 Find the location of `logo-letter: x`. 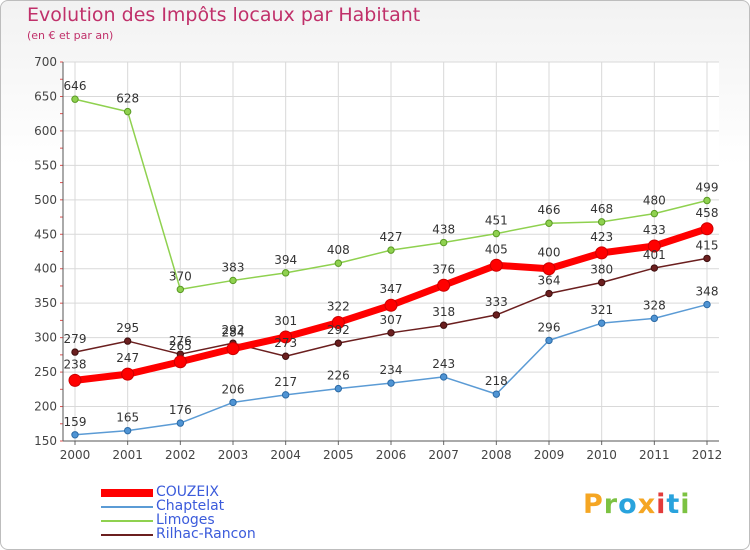

logo-letter: x is located at coordinates (647, 504).